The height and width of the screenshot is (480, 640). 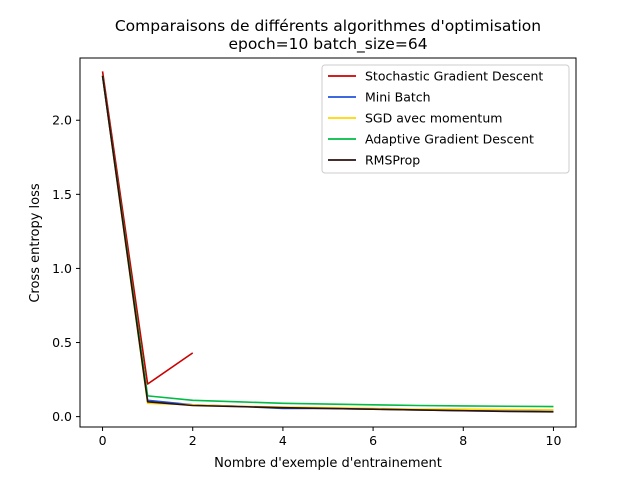 I want to click on y-tick-label: 1.5, so click(x=62, y=194).